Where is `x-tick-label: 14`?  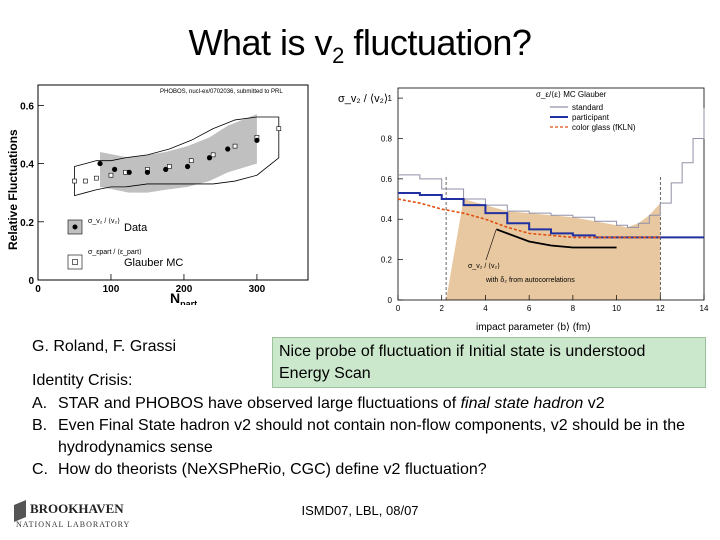 x-tick-label: 14 is located at coordinates (704, 308).